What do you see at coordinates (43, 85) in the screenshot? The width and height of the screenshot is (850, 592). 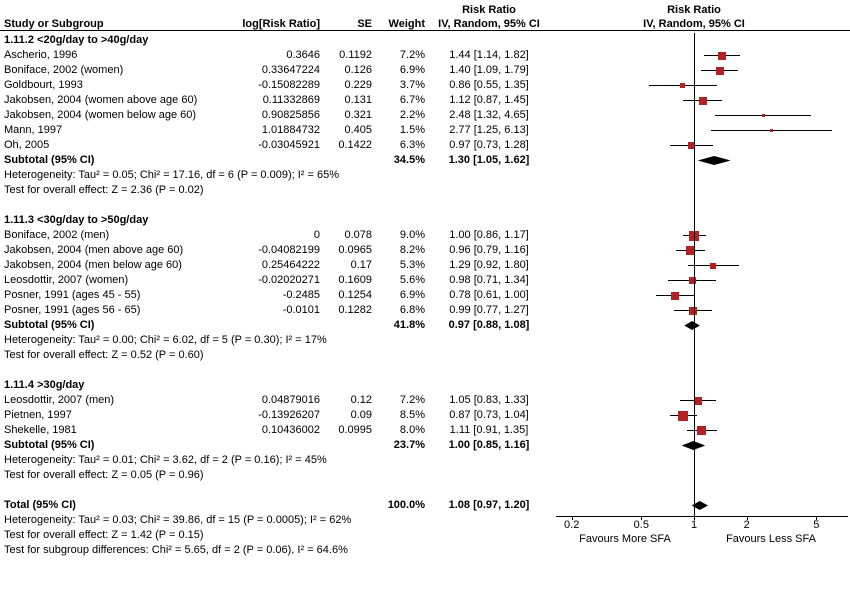 I see `study-row-label: Goldbourt, 1993` at bounding box center [43, 85].